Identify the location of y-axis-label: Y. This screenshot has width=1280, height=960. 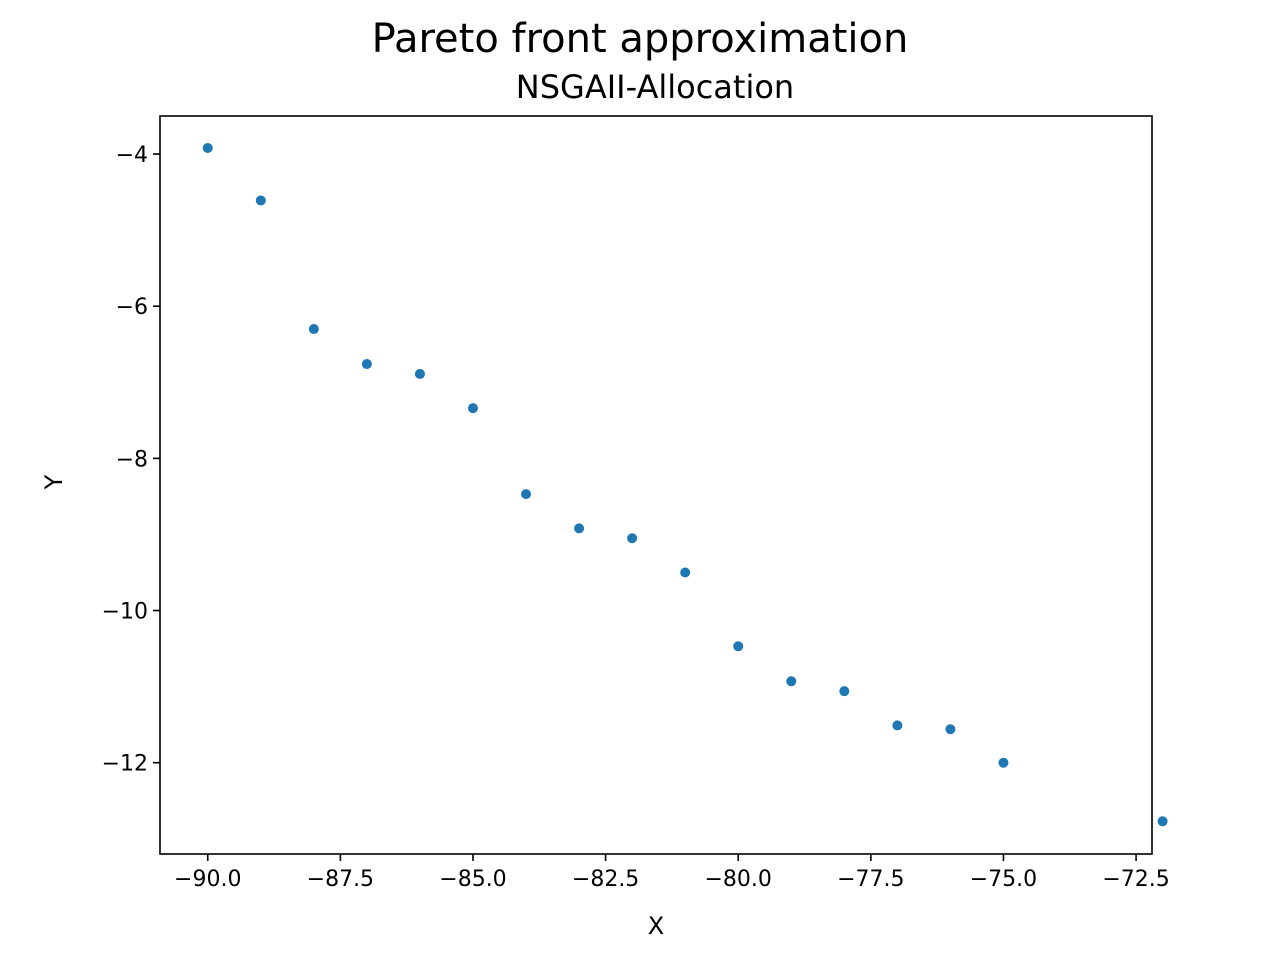
(54, 482).